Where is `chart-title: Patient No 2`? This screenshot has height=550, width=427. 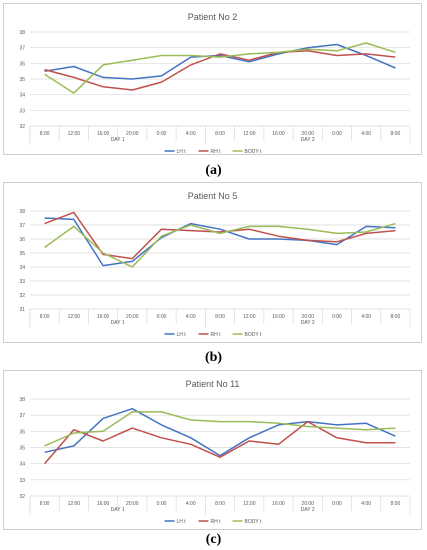 chart-title: Patient No 2 is located at coordinates (213, 17).